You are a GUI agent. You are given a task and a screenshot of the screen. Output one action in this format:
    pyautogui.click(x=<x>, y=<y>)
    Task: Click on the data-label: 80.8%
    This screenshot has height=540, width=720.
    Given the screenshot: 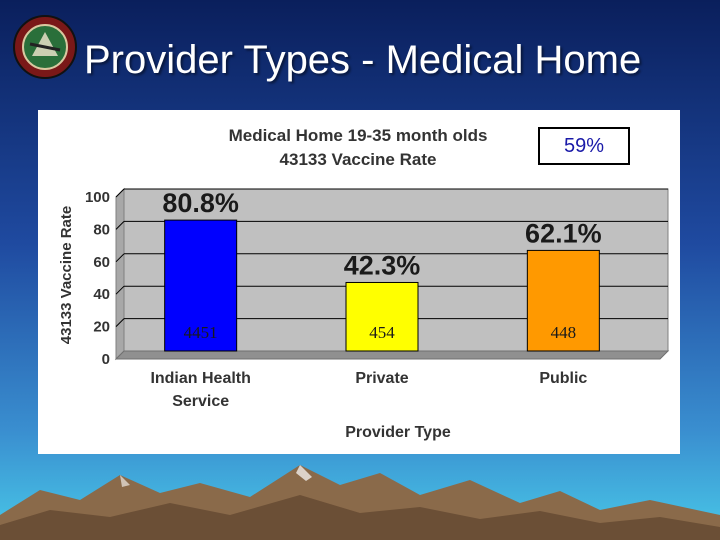 What is the action you would take?
    pyautogui.click(x=200, y=203)
    